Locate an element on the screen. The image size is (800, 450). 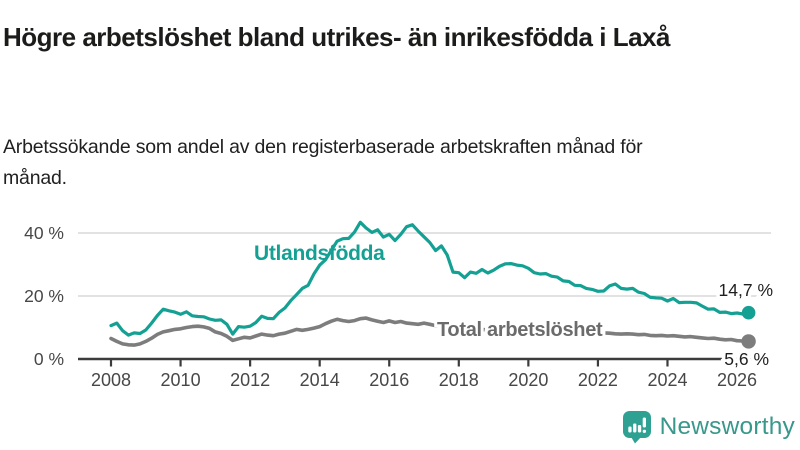
brand-footer: Newsworthy is located at coordinates (708, 427).